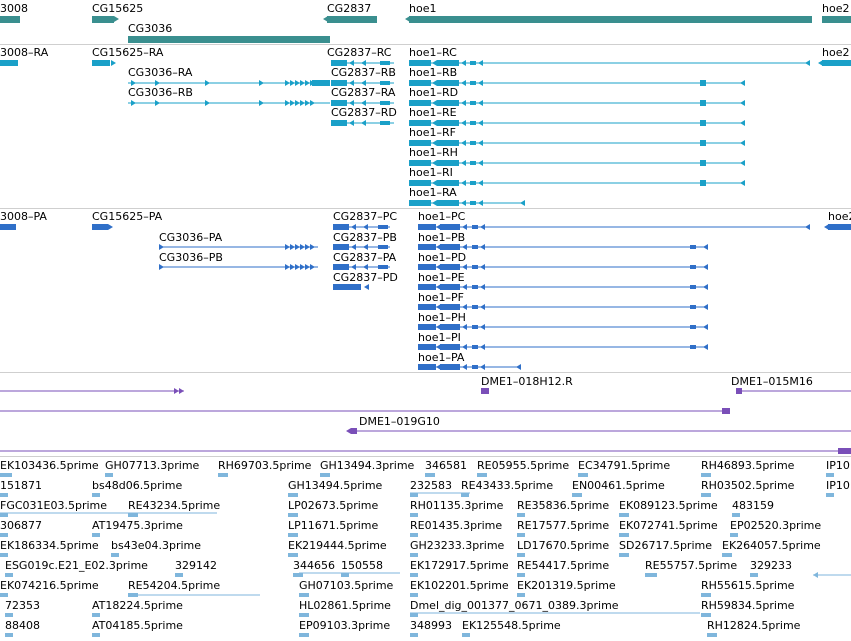 This screenshot has width=851, height=641. I want to click on est-label: EK074216.5prime, so click(49, 585).